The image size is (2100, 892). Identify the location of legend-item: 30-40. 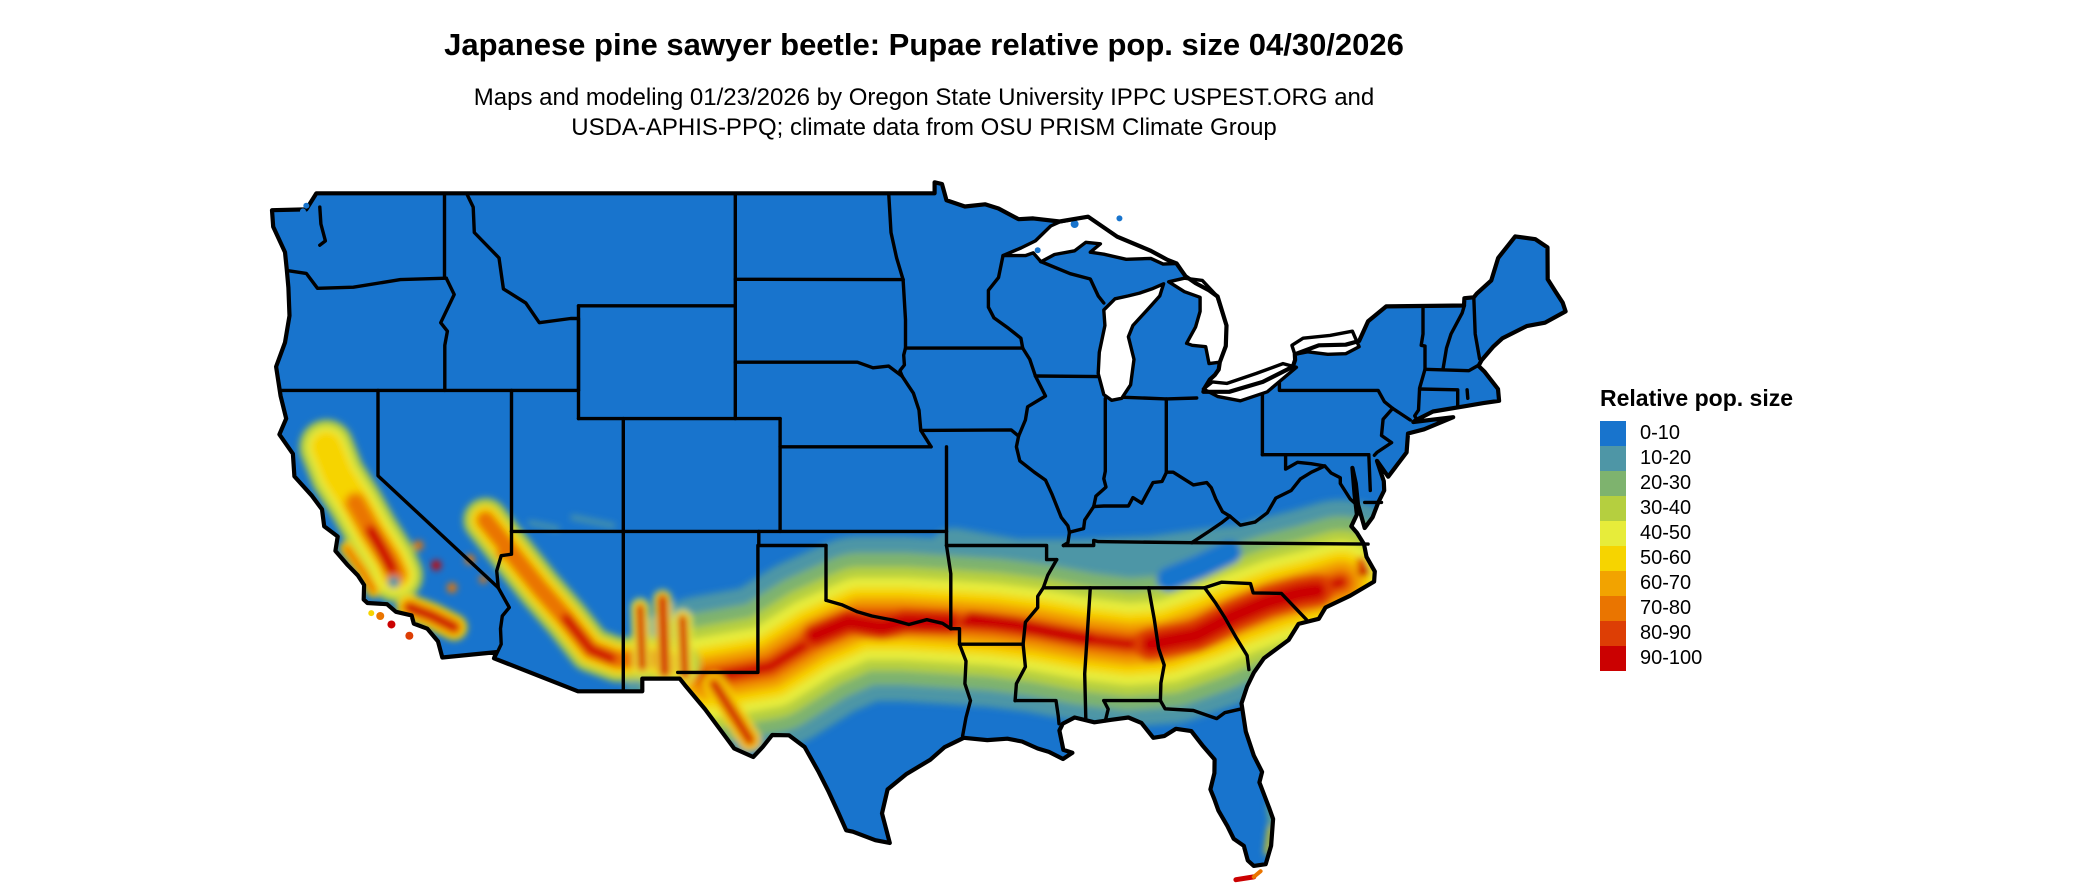
(1696, 508).